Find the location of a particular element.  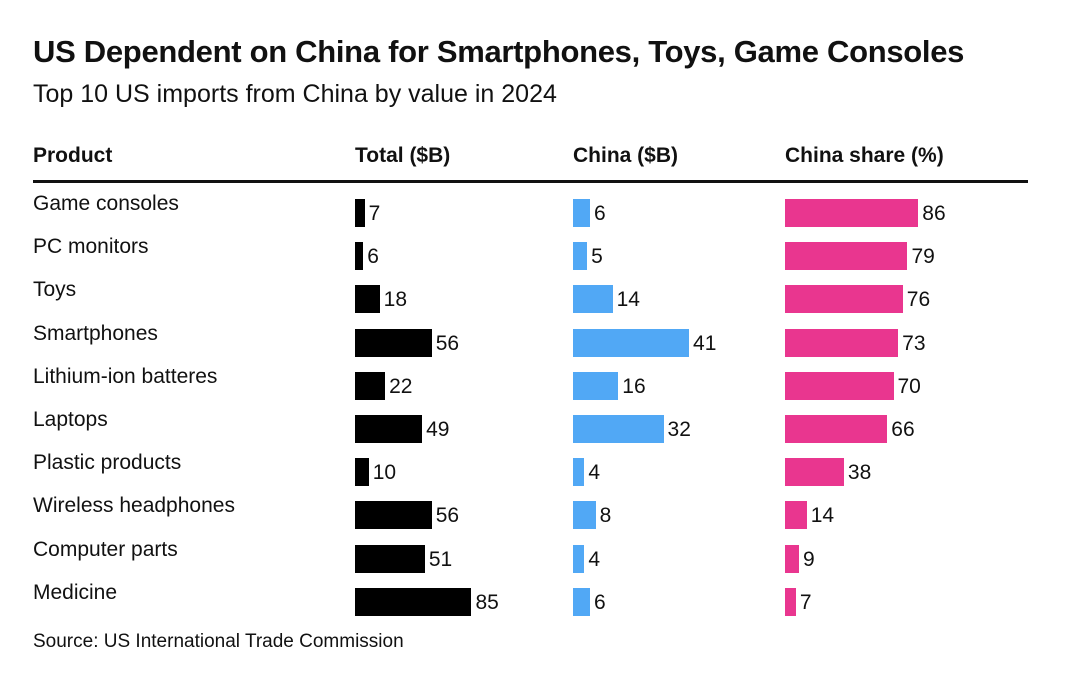

share-value-label: 70 is located at coordinates (909, 386).